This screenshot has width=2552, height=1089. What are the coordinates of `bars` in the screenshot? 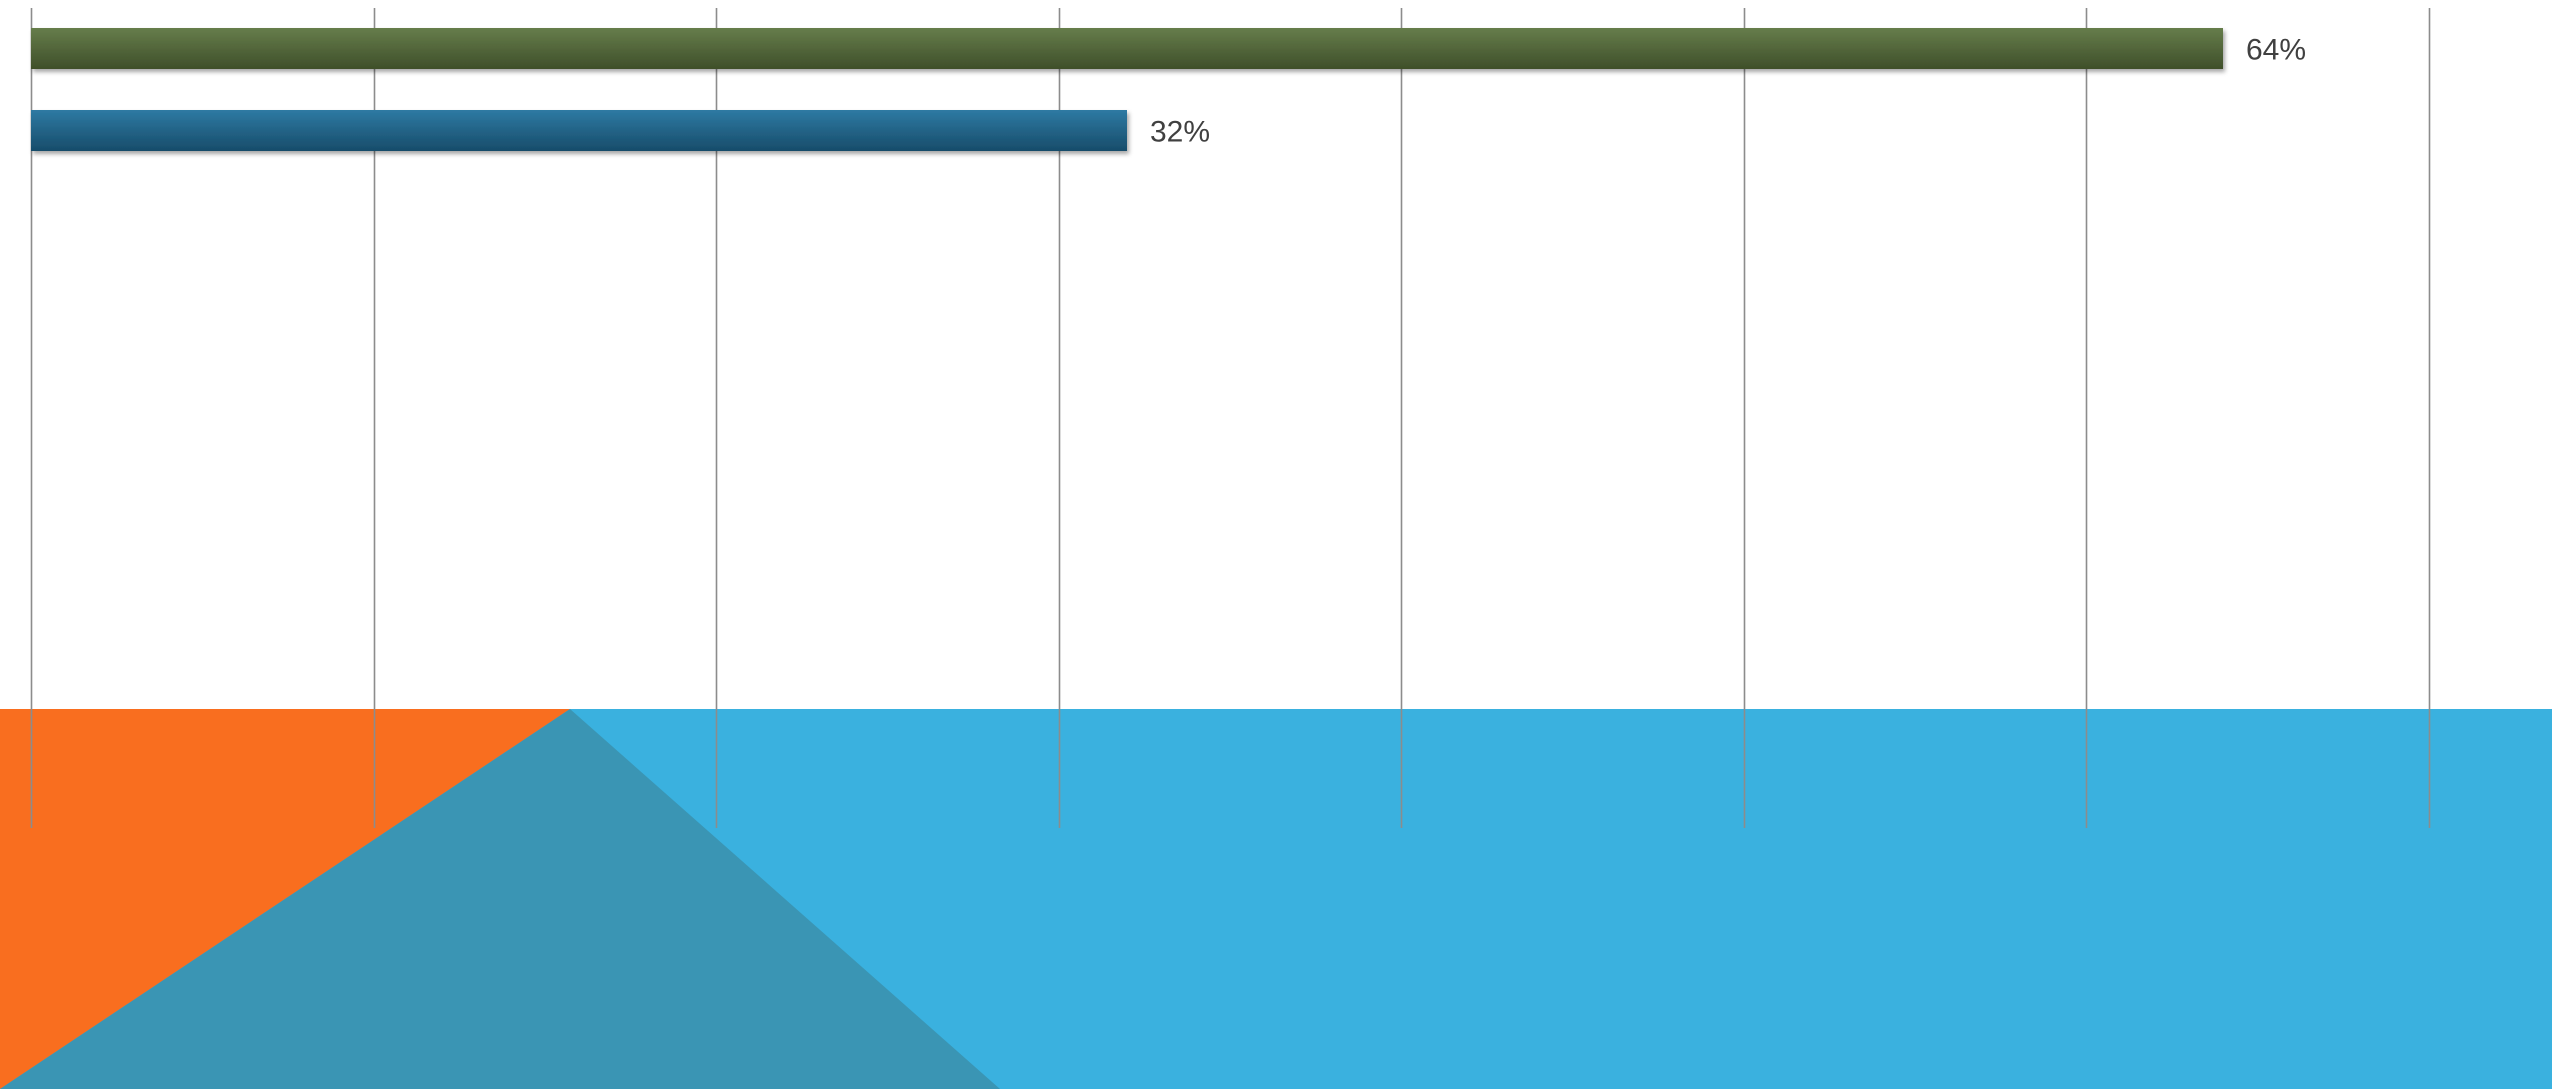 It's located at (1127, 89).